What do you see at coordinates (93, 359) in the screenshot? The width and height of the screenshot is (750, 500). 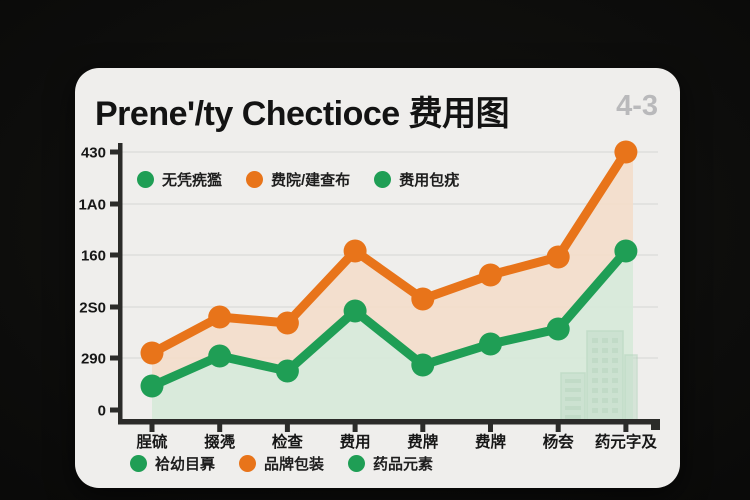 I see `y-axis-tick-label: 290` at bounding box center [93, 359].